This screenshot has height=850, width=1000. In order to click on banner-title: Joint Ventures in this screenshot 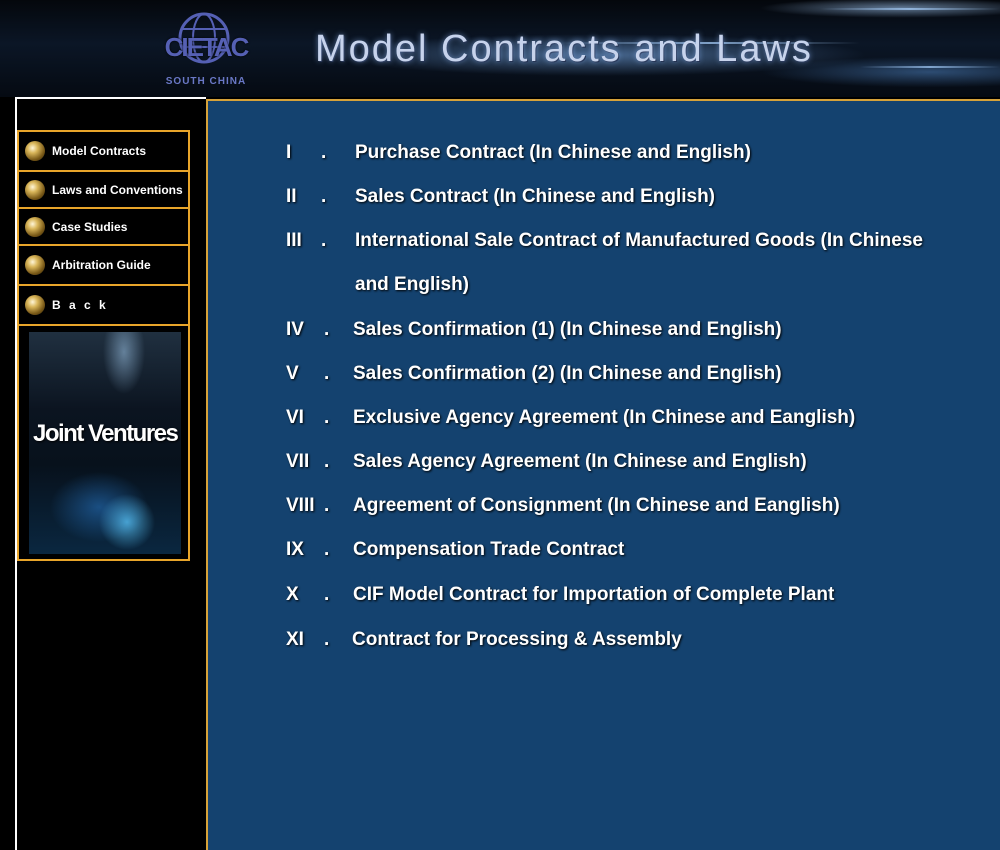, I will do `click(106, 433)`.